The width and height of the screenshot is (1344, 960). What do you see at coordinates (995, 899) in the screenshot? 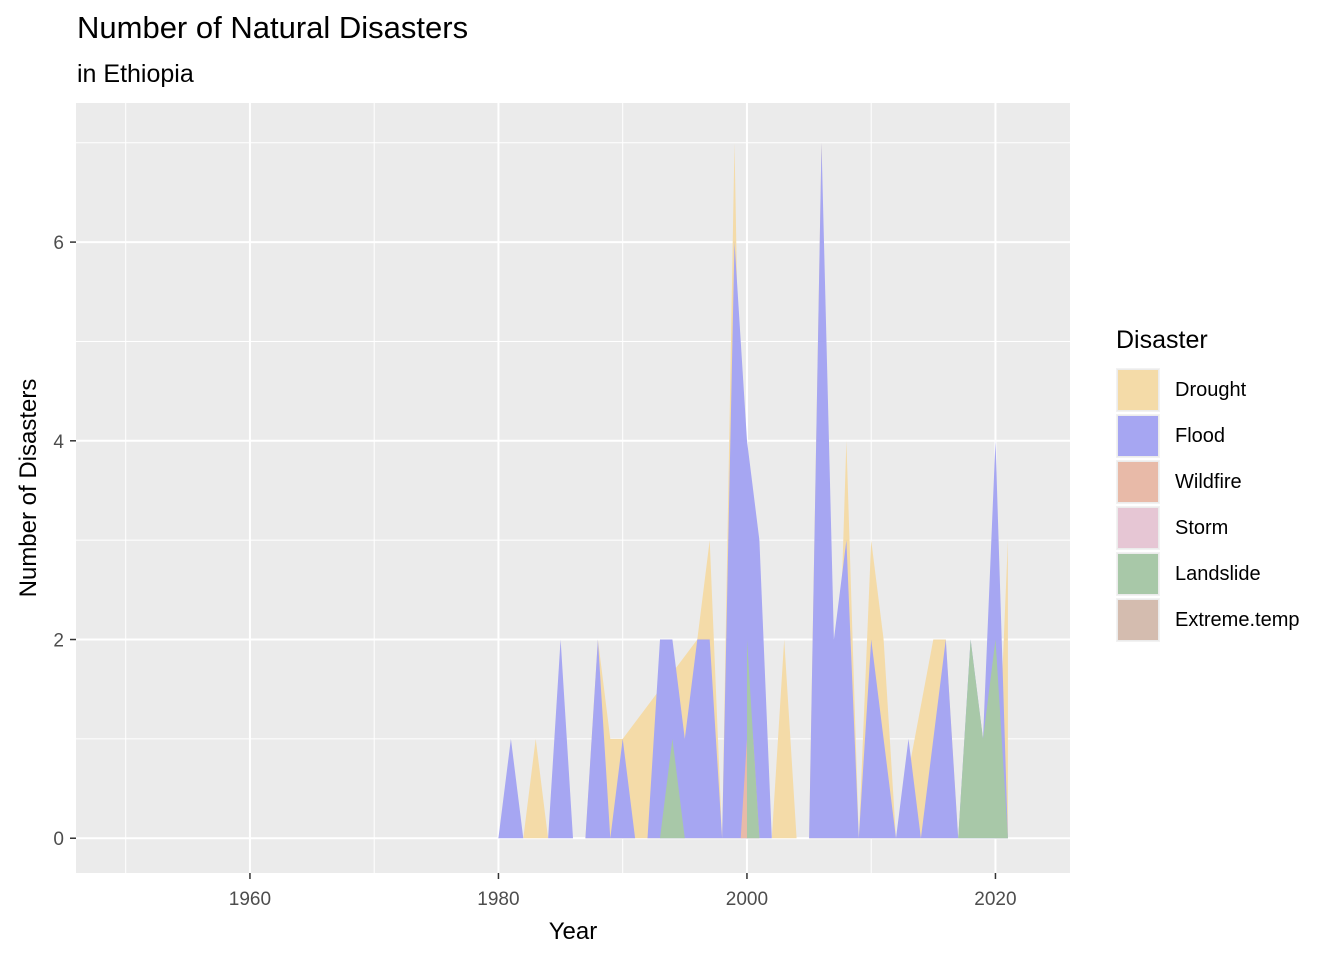
I see `x-tick-label: 2020` at bounding box center [995, 899].